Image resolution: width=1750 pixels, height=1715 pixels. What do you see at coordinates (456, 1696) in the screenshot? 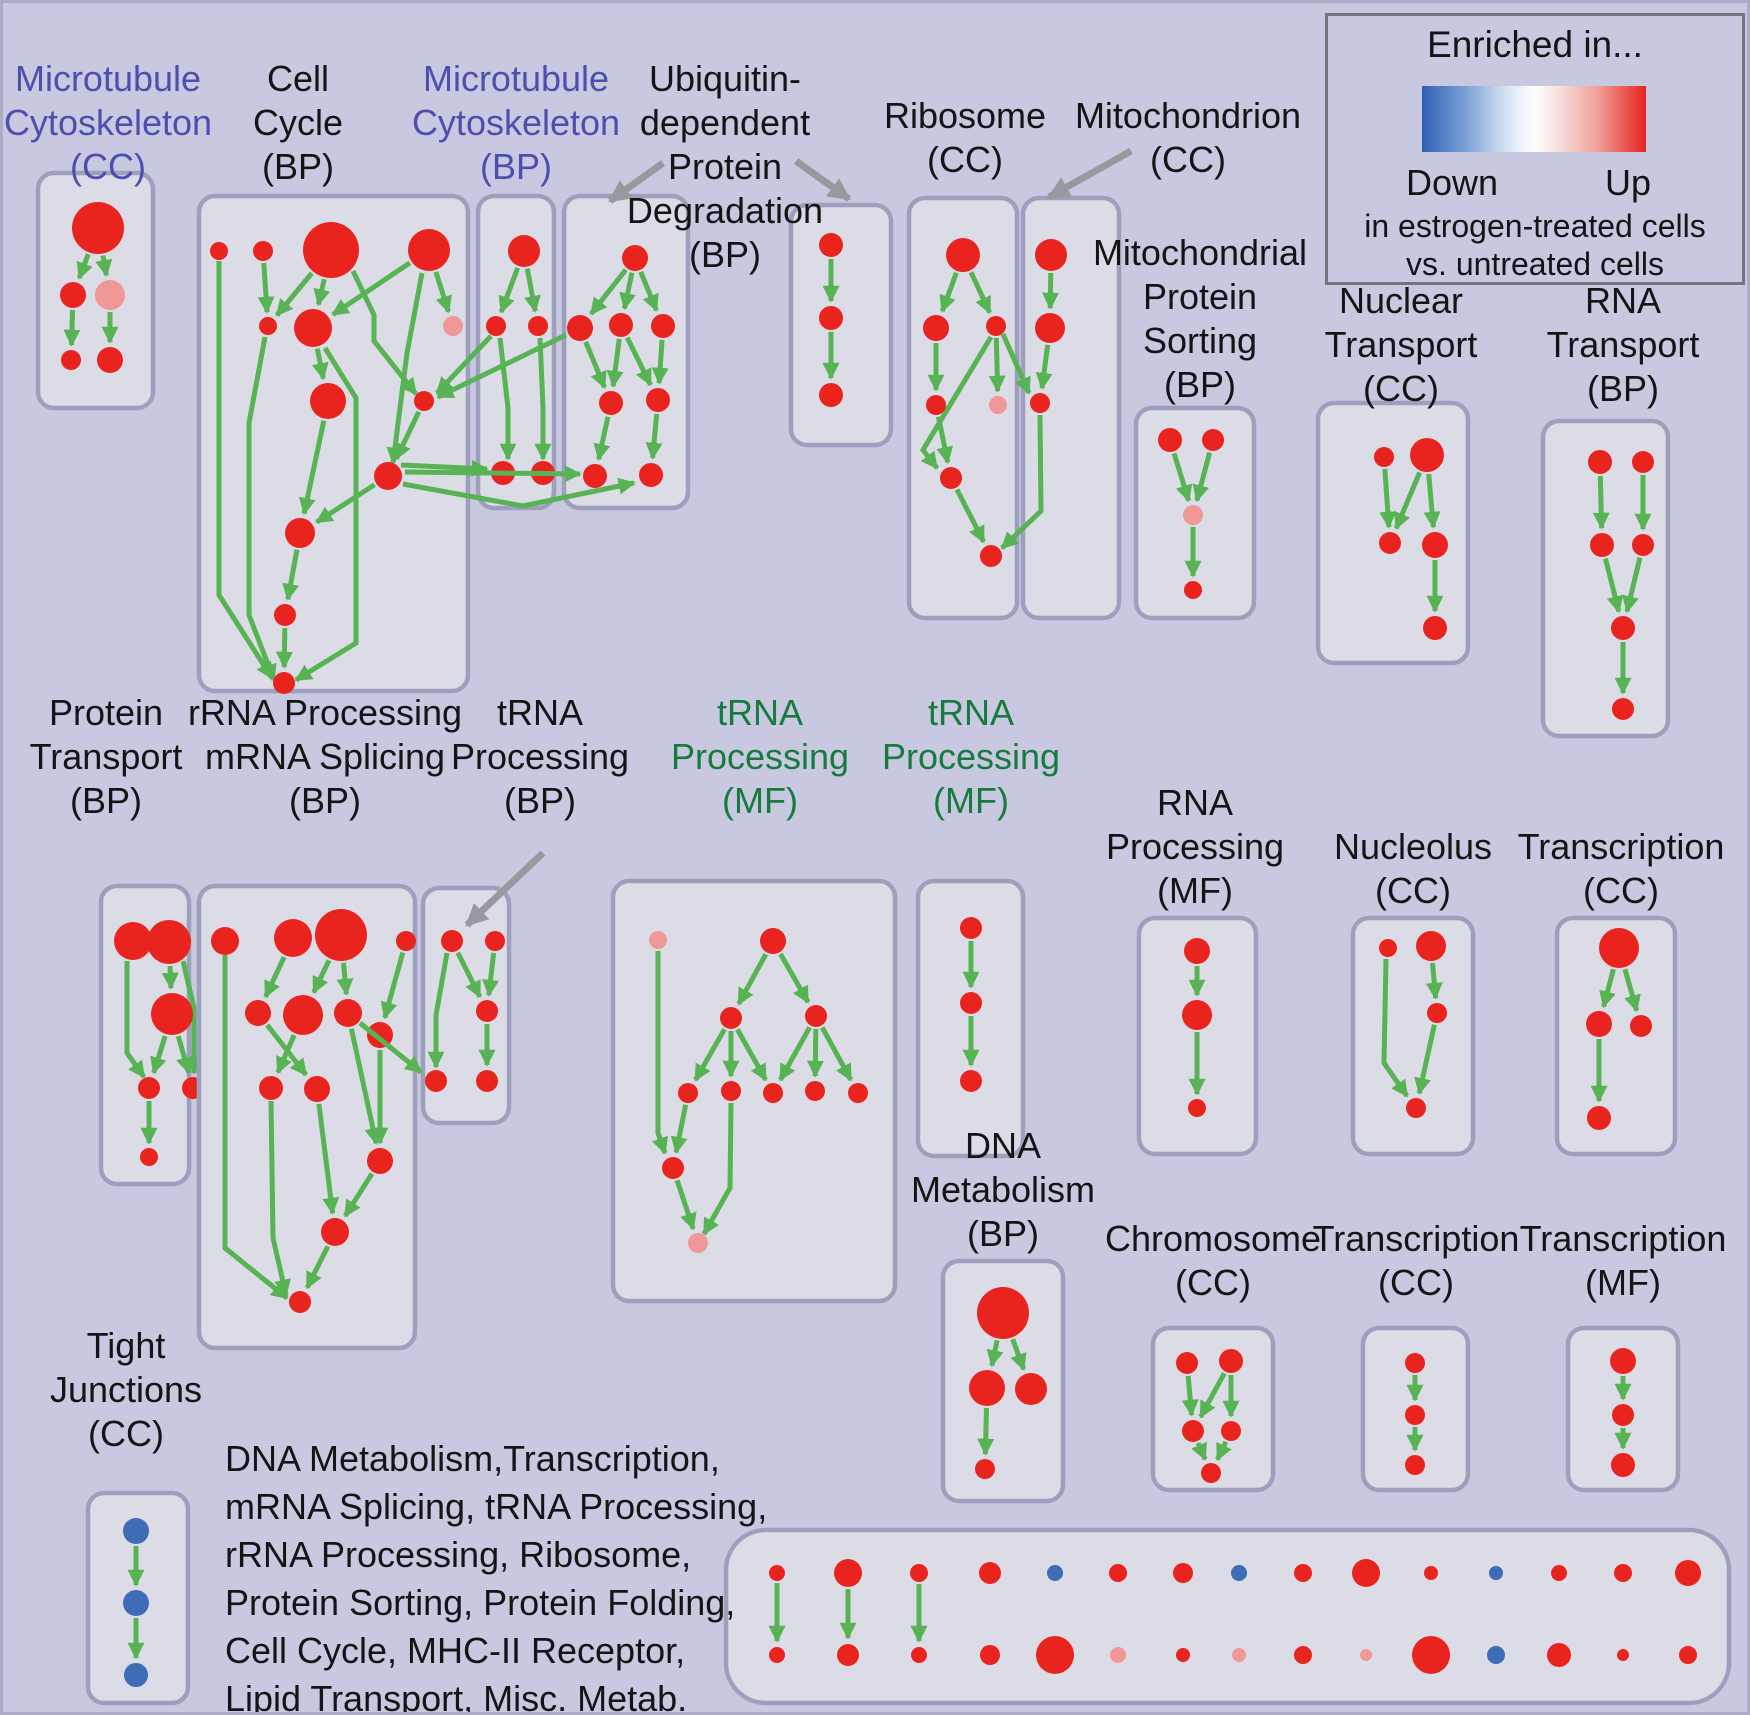
I see `misc-terms-line: Lipid Transport, Misc. Metab.` at bounding box center [456, 1696].